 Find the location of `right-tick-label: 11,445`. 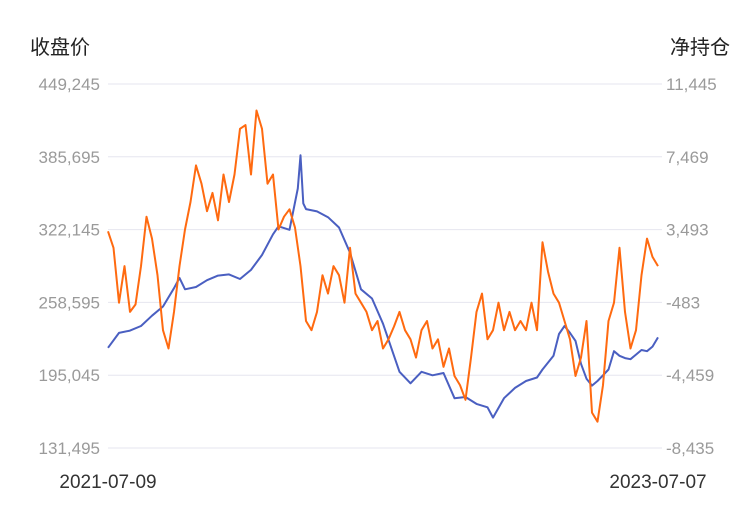

right-tick-label: 11,445 is located at coordinates (691, 84).